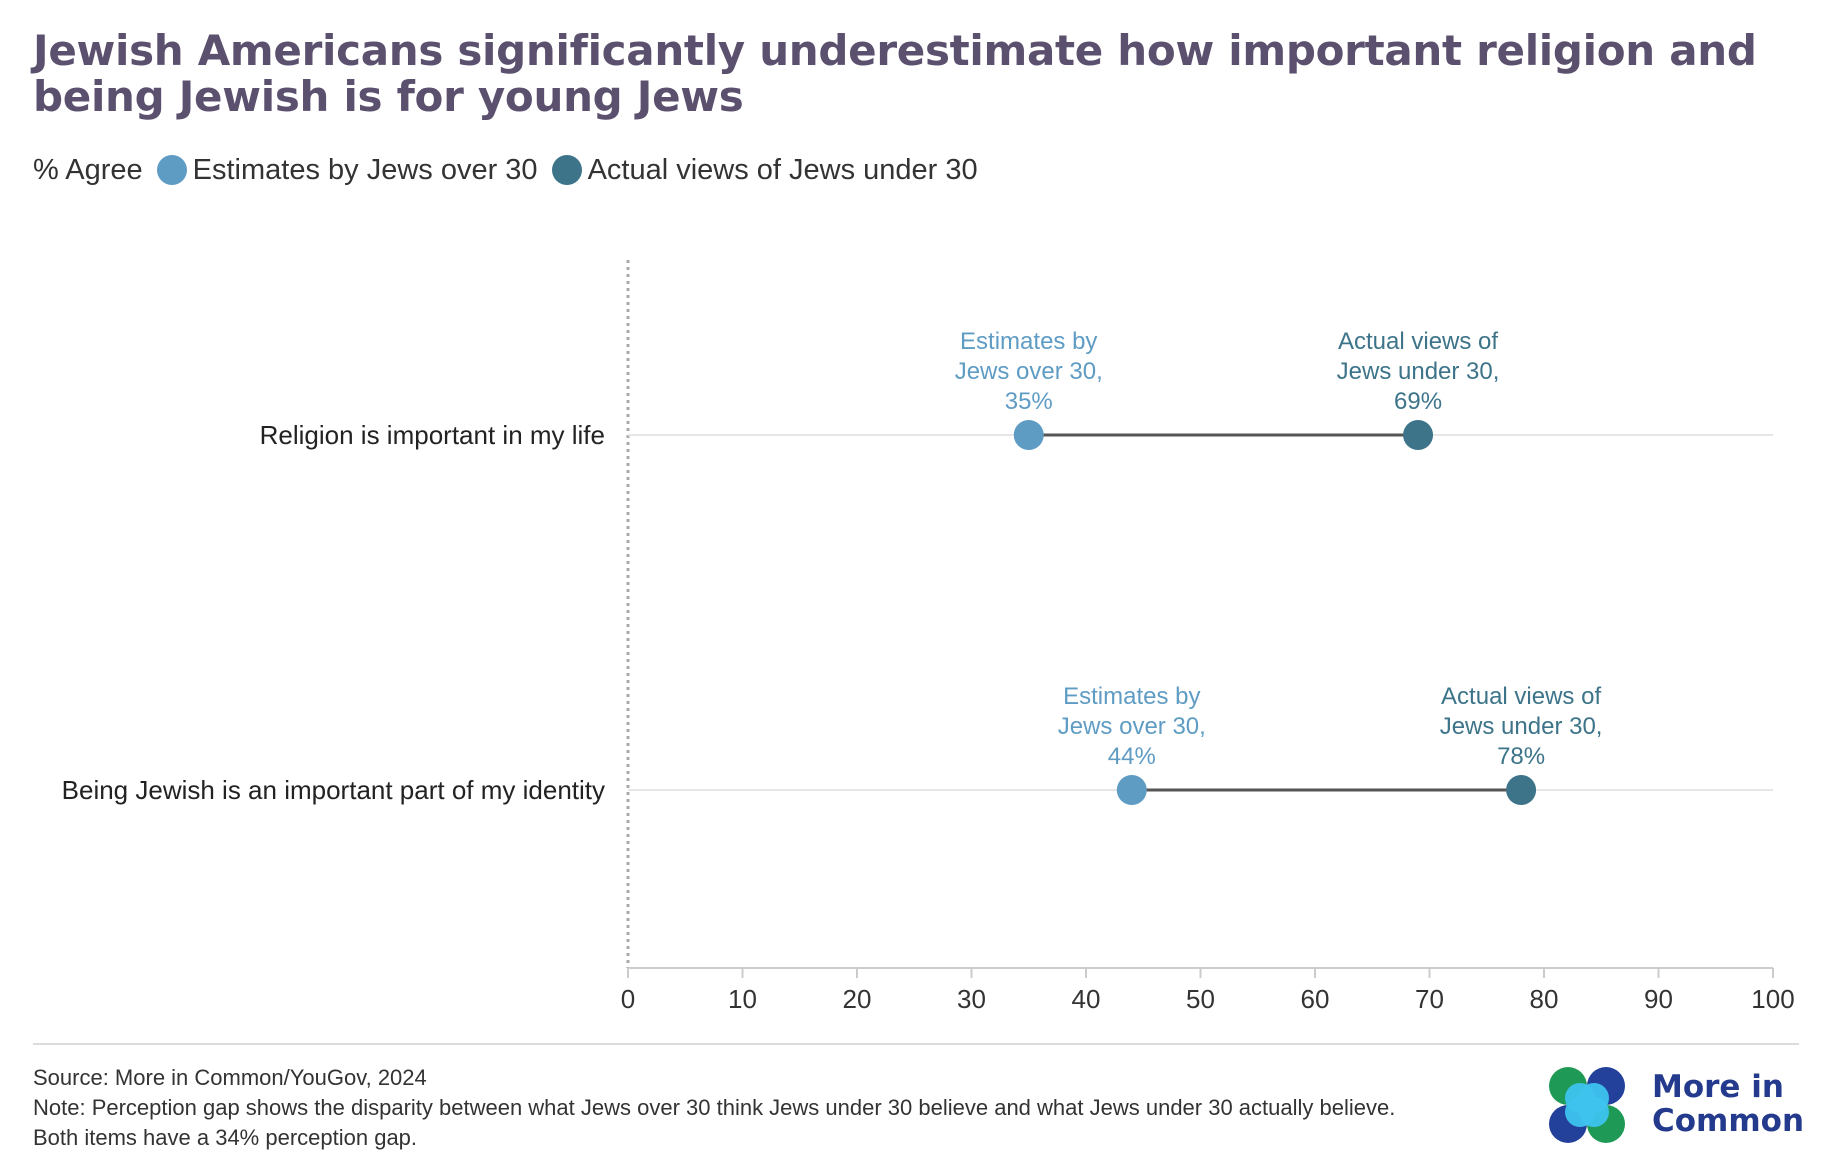 This screenshot has width=1822, height=1172. What do you see at coordinates (1544, 999) in the screenshot?
I see `x-tick-label: 80` at bounding box center [1544, 999].